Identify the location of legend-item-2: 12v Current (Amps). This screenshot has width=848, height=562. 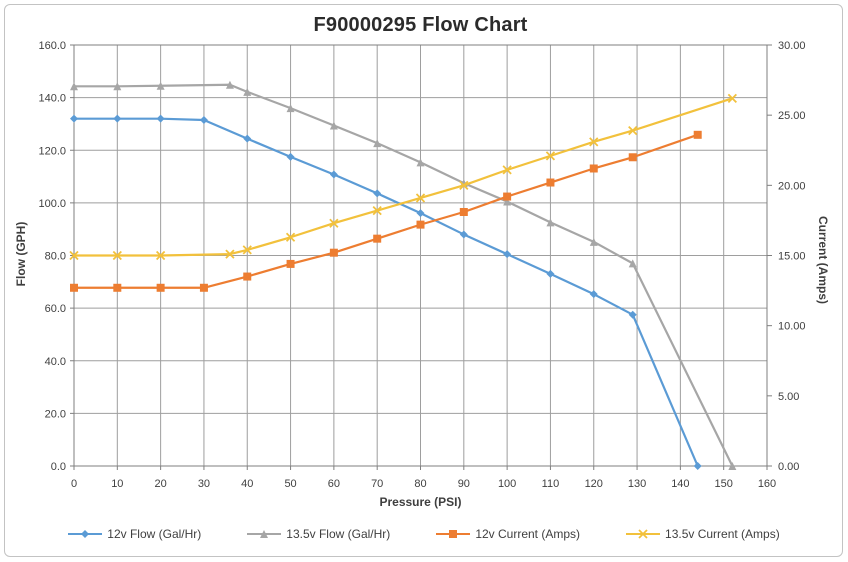
(508, 534).